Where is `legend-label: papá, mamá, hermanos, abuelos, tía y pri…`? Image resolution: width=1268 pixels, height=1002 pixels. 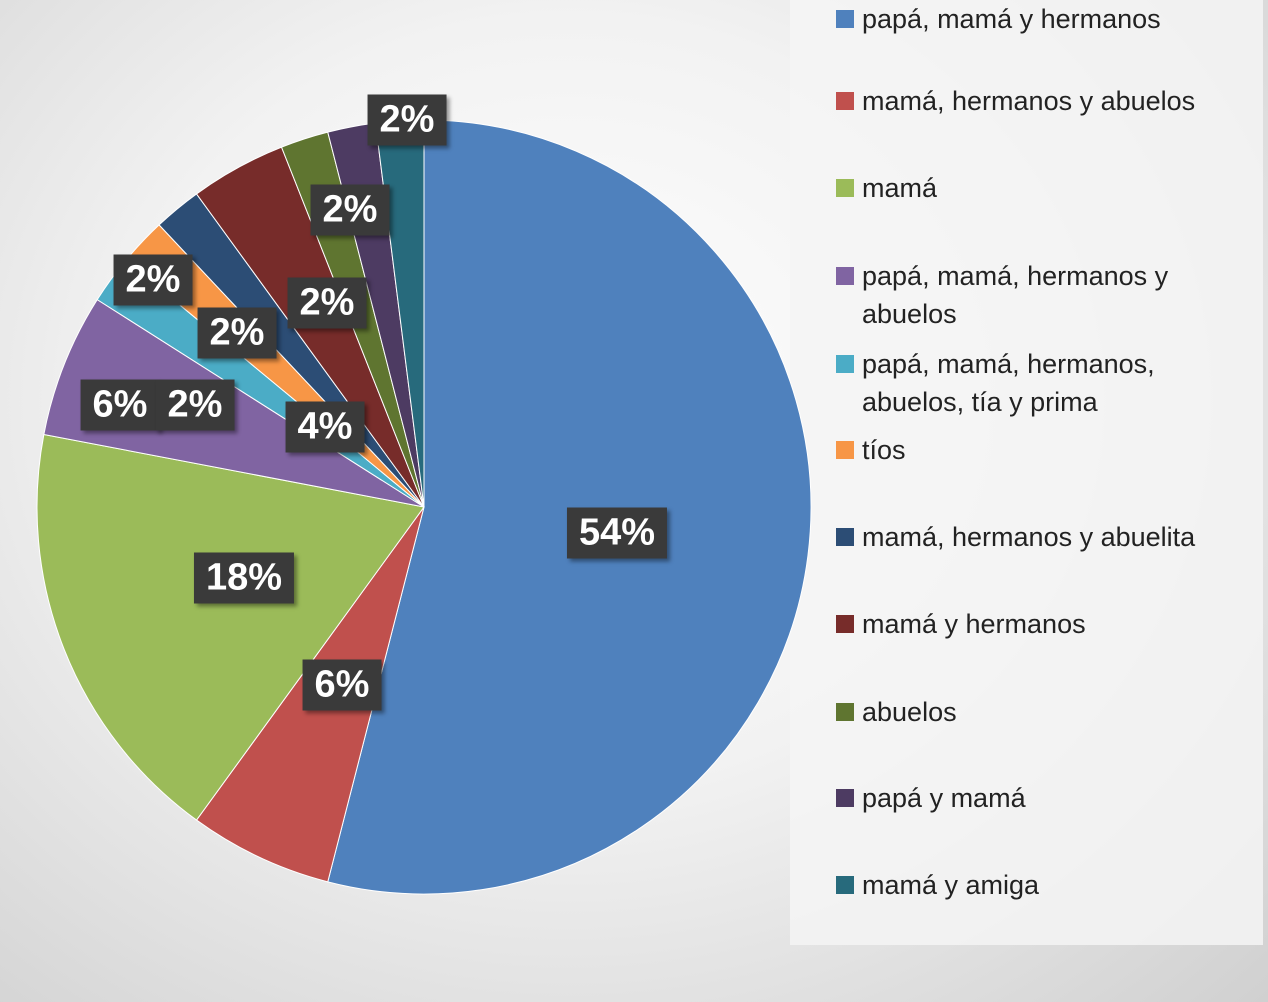
legend-label: papá, mamá, hermanos, abuelos, tía y pri… is located at coordinates (1008, 383).